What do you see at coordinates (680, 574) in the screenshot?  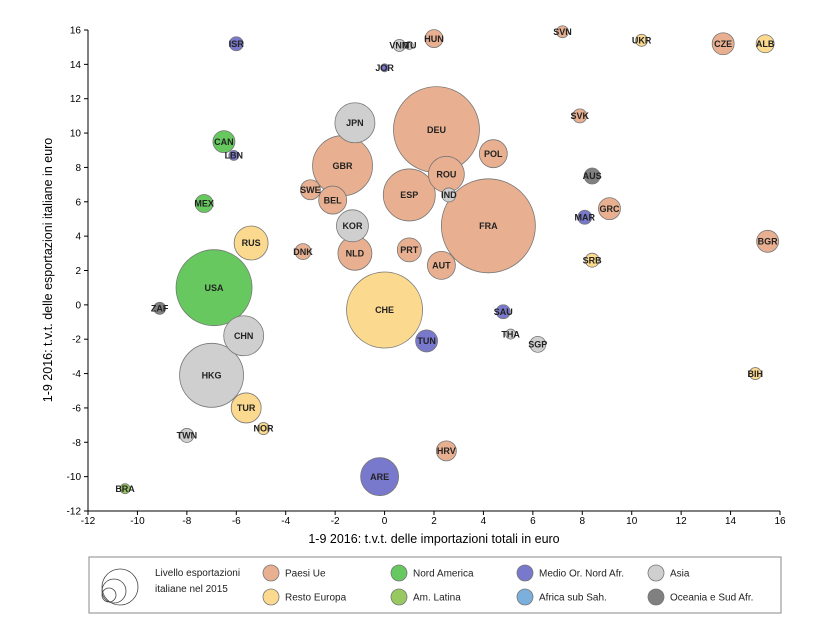 I see `legend-label-asia: Asia` at bounding box center [680, 574].